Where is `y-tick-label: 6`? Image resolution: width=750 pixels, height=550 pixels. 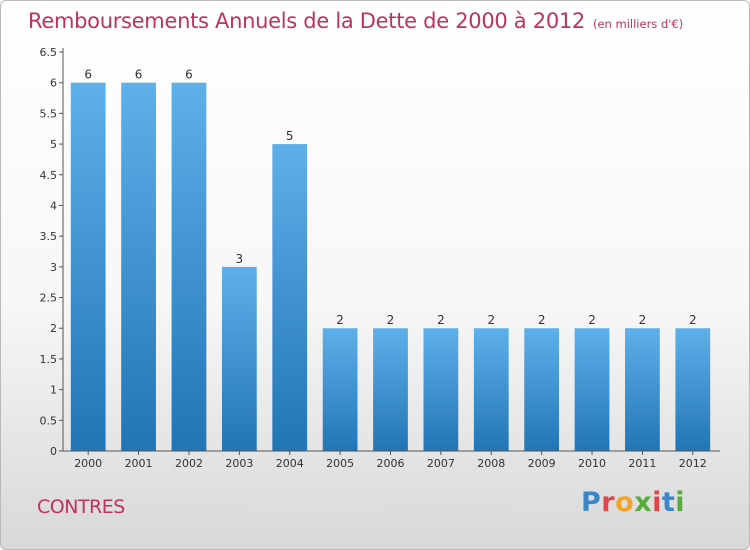
y-tick-label: 6 is located at coordinates (53, 83).